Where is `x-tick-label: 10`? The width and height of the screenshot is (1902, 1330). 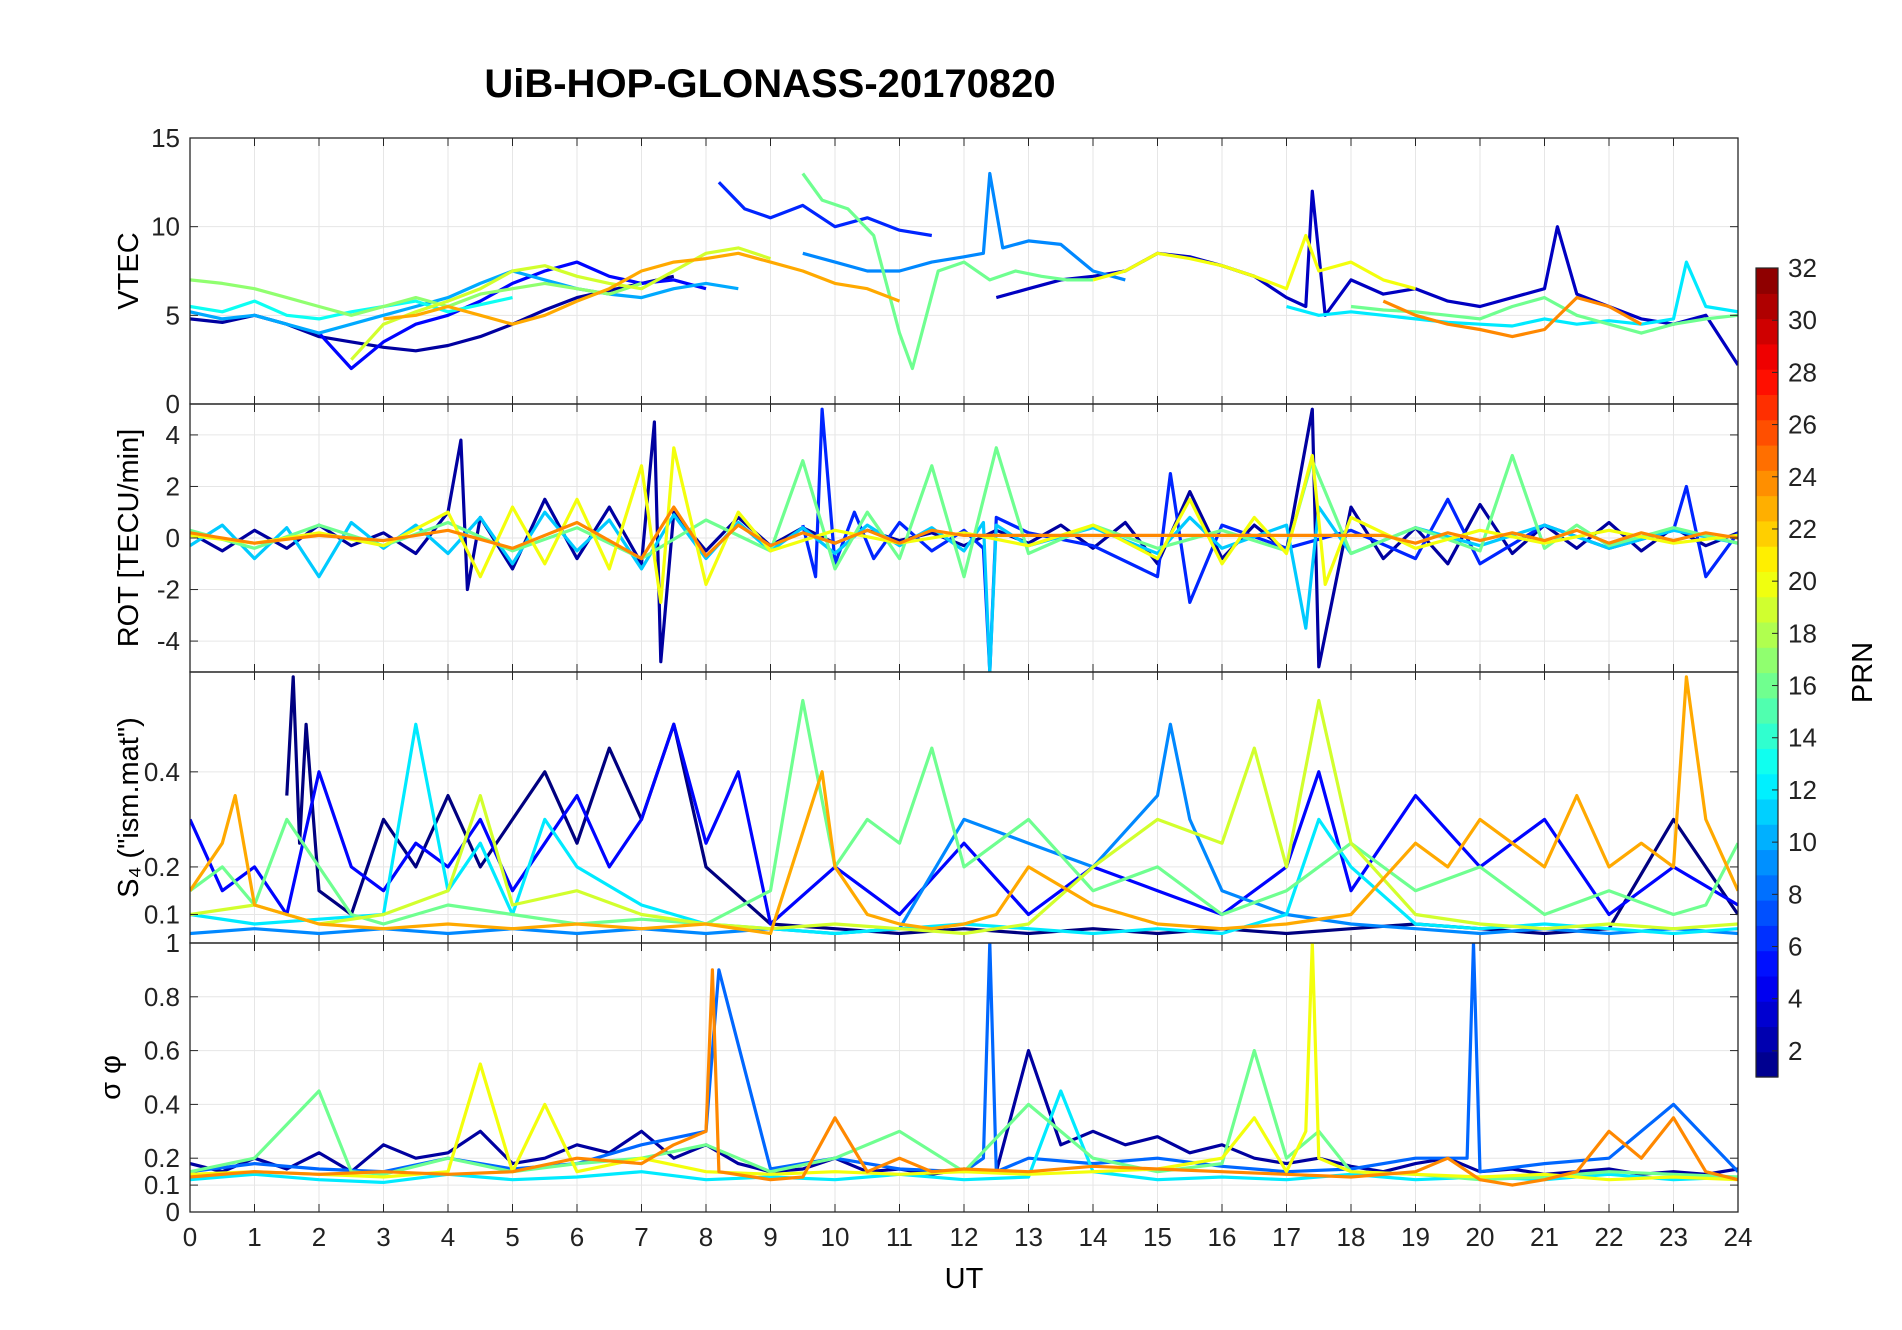 x-tick-label: 10 is located at coordinates (835, 1237).